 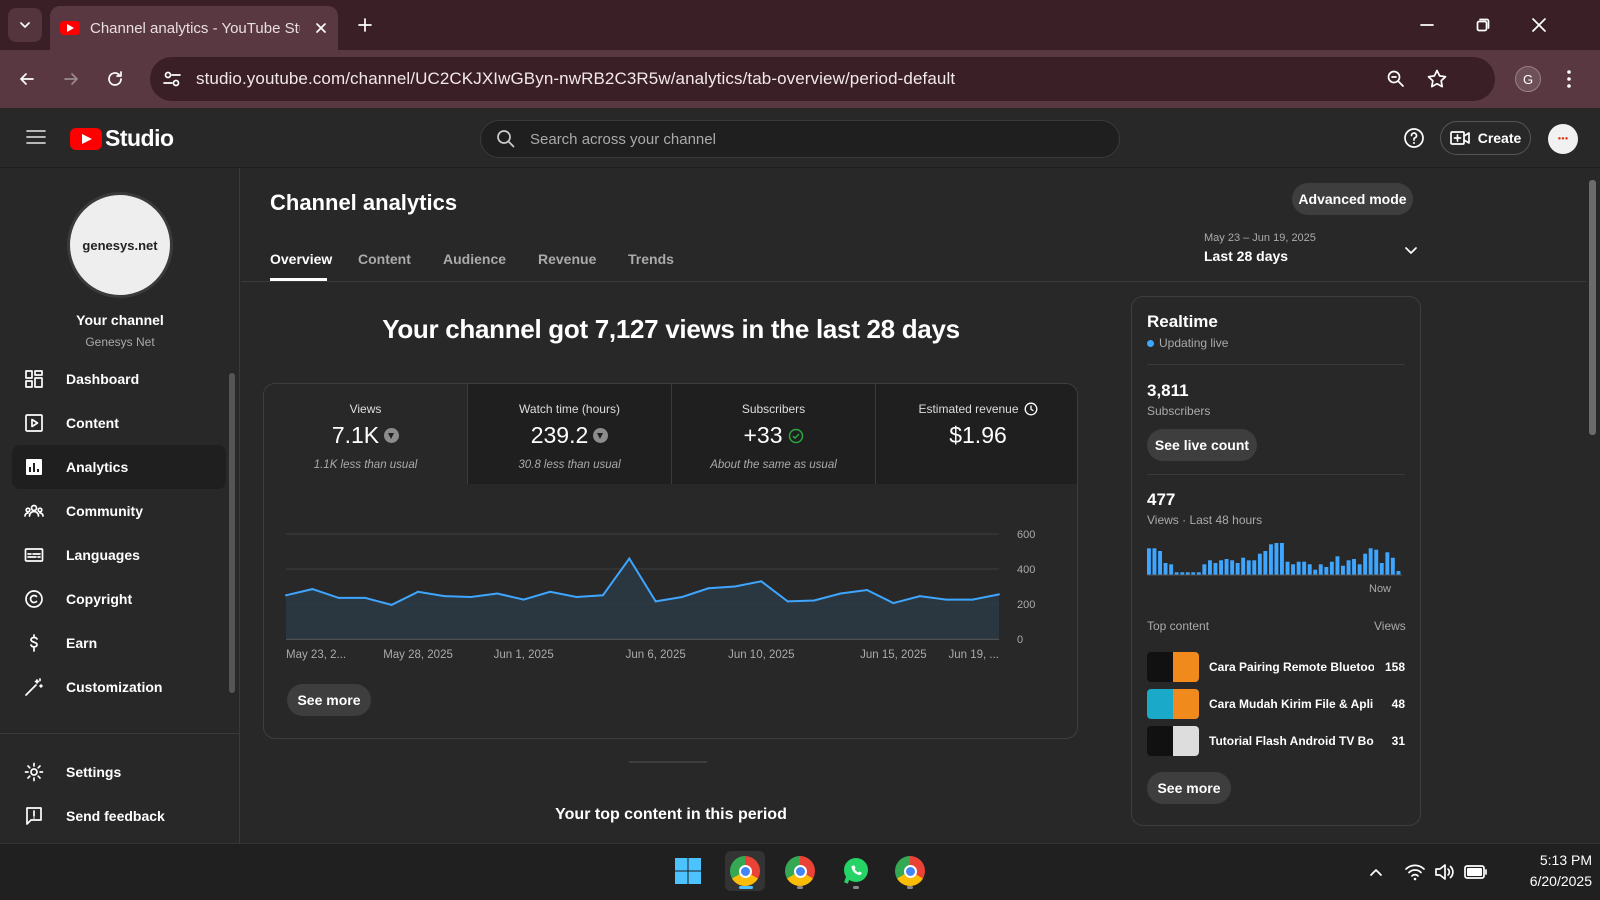 I want to click on tab-audience: Audience, so click(x=475, y=259).